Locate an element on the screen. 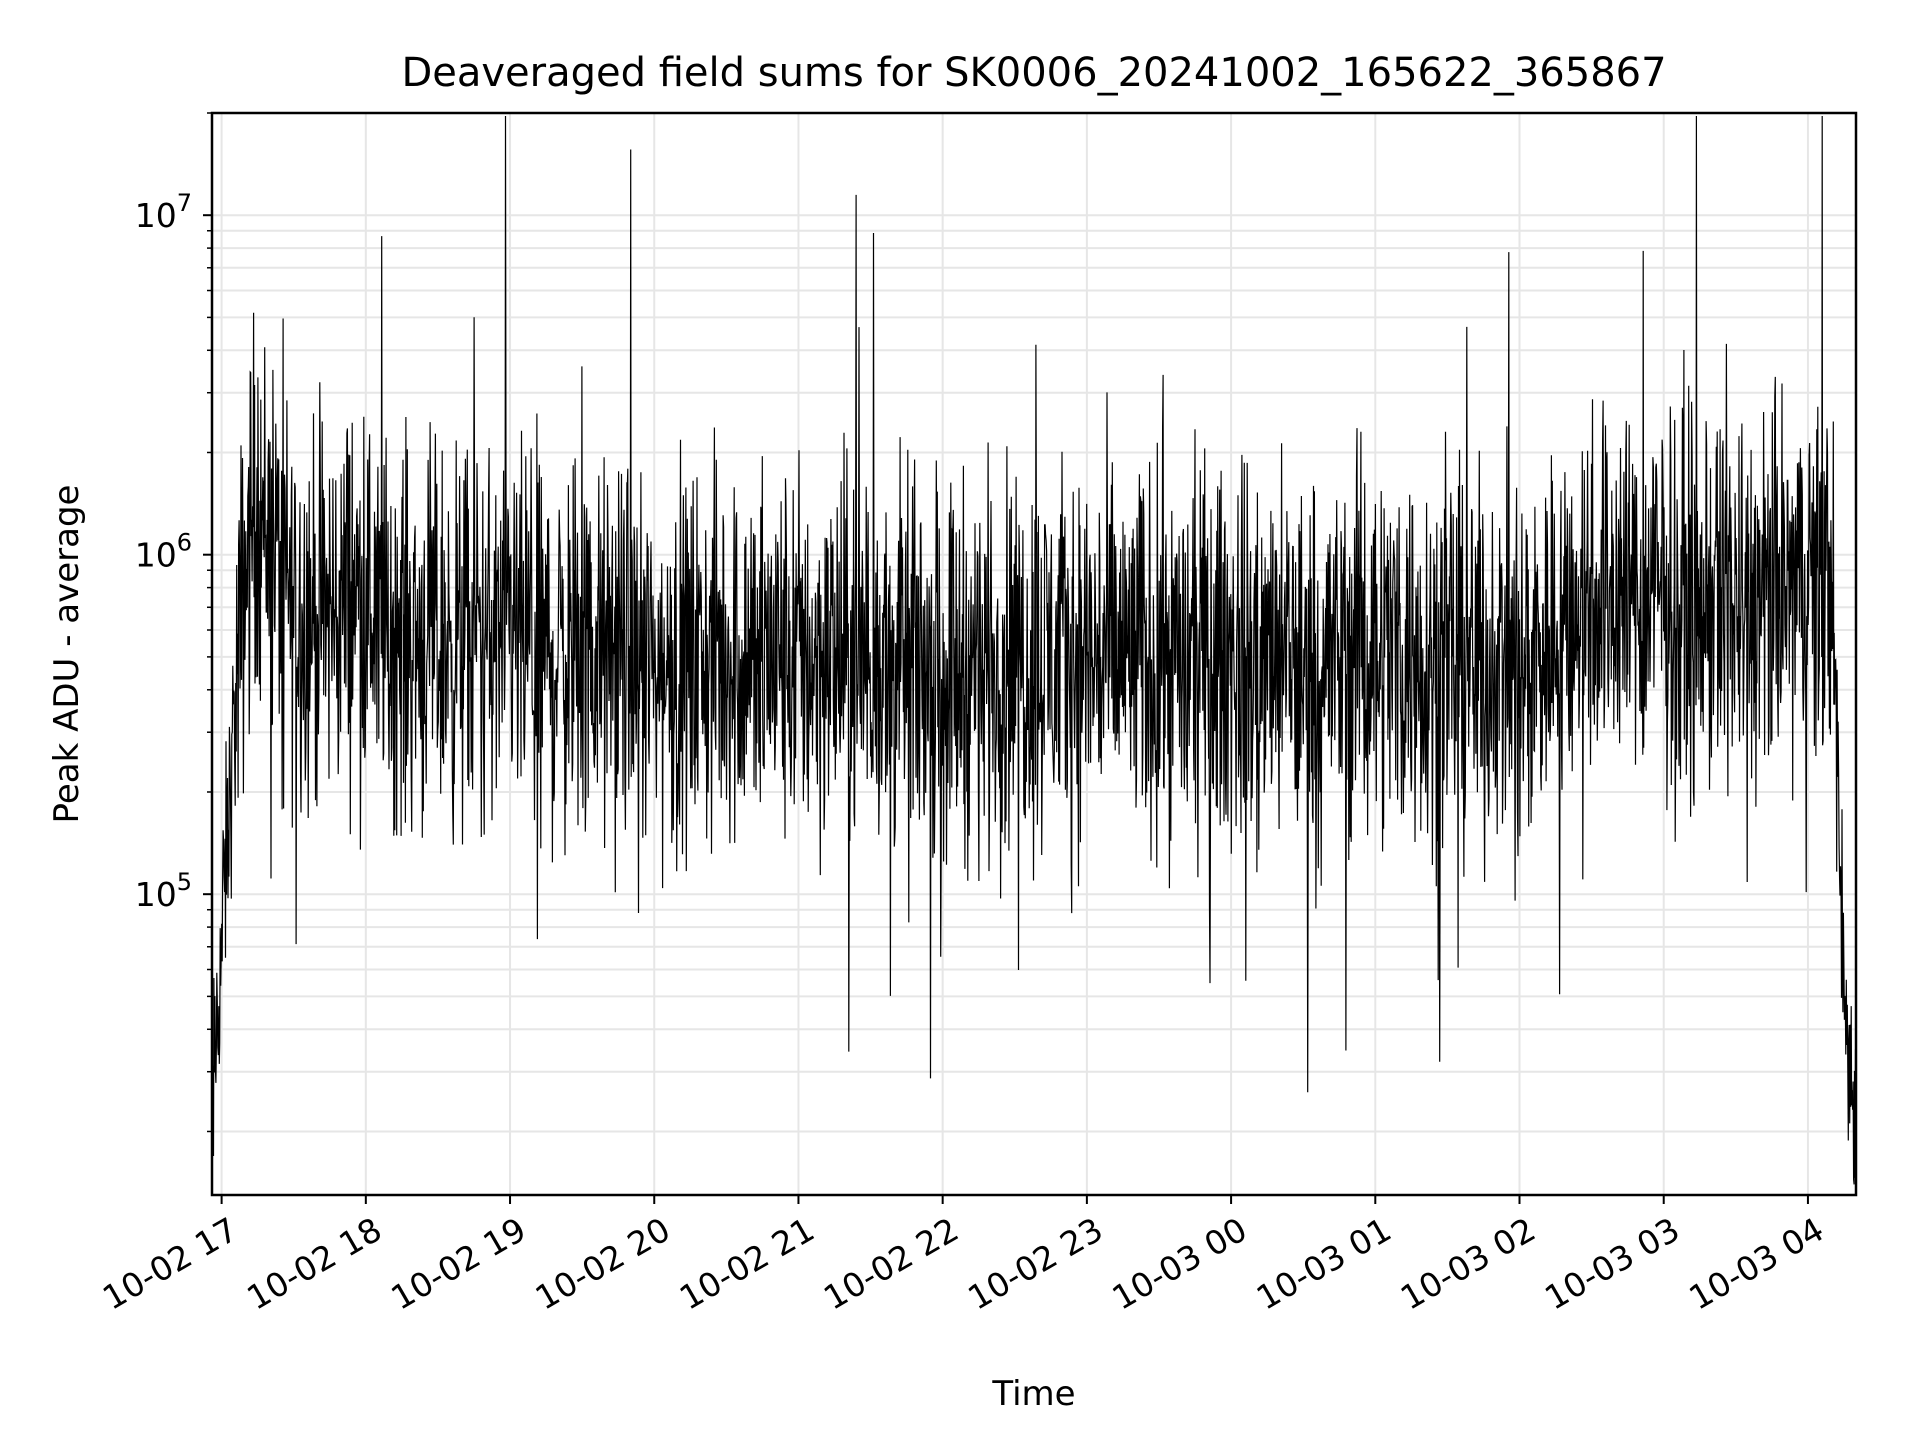 Image resolution: width=1920 pixels, height=1440 pixels. y-axis-label: Peak ADU - average is located at coordinates (67, 654).